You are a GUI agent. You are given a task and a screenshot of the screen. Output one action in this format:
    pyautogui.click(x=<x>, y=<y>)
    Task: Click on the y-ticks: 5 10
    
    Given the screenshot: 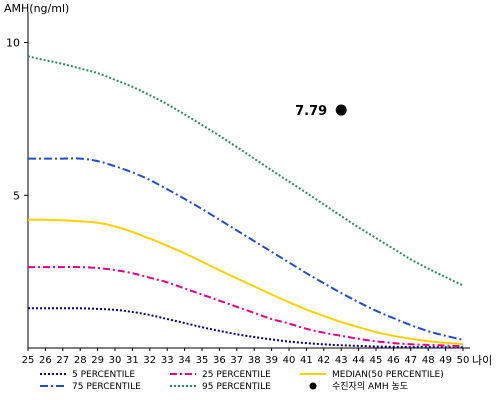 What is the action you would take?
    pyautogui.click(x=17, y=119)
    